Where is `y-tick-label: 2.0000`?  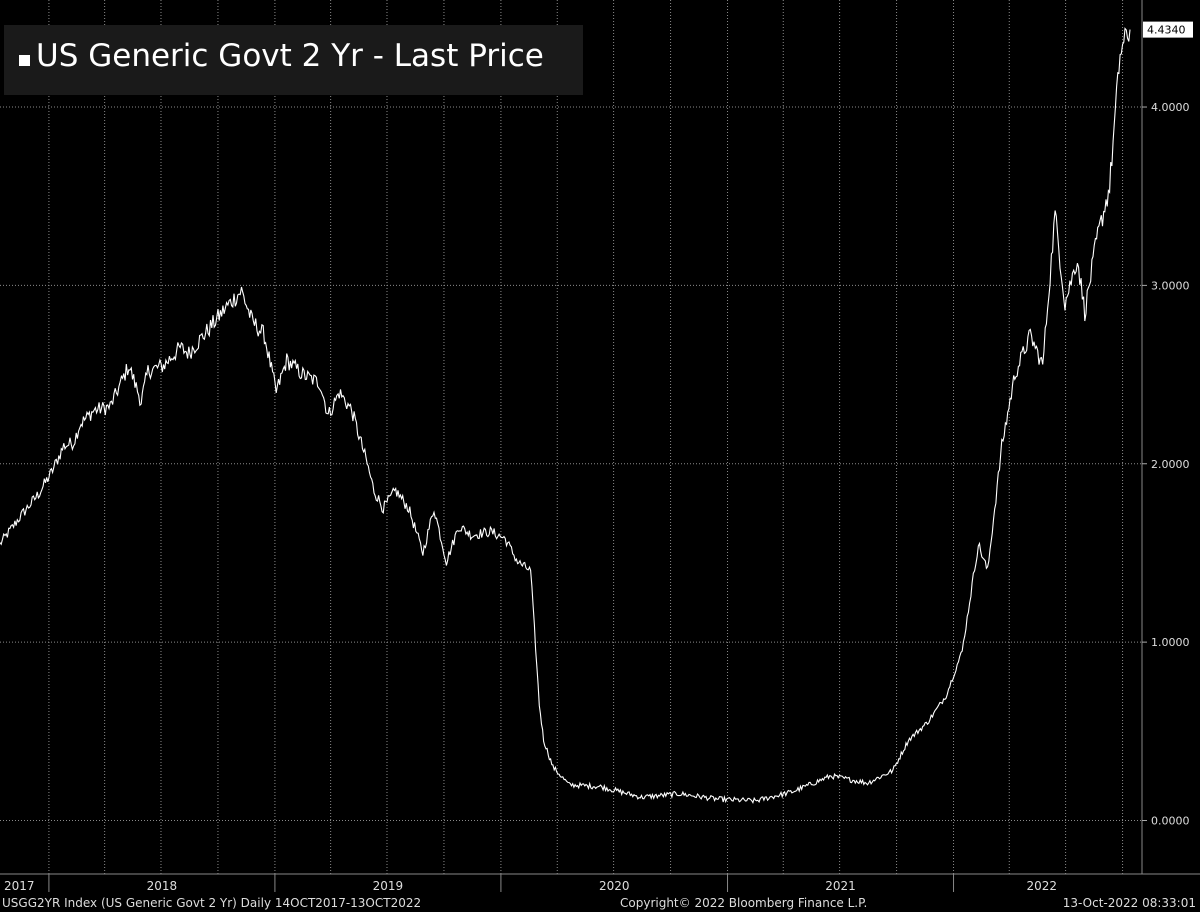
y-tick-label: 2.0000 is located at coordinates (1170, 464).